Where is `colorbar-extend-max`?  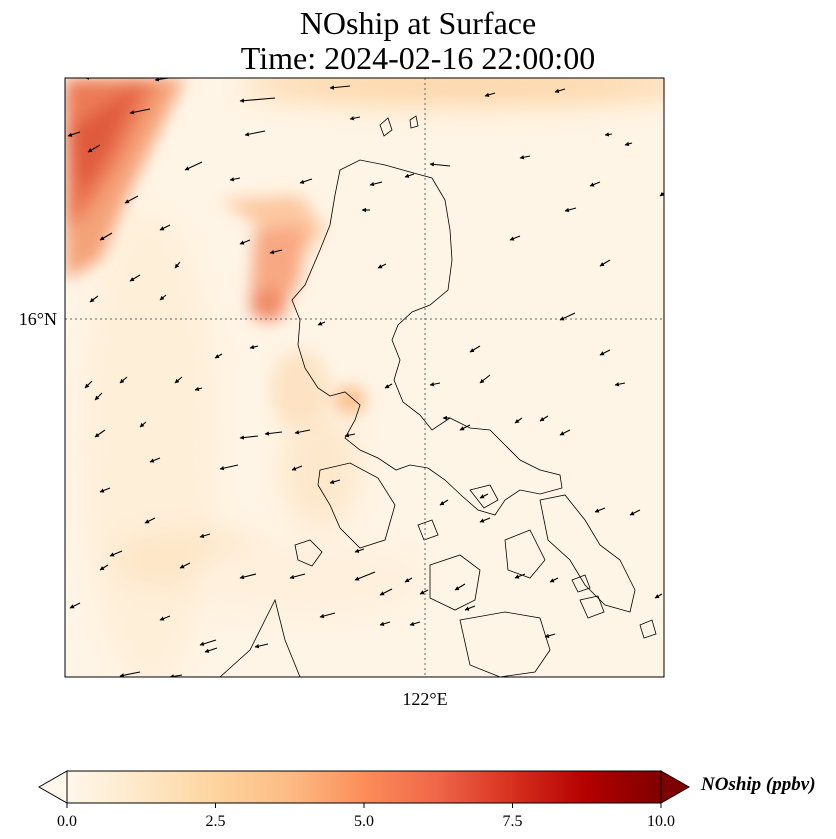
colorbar-extend-max is located at coordinates (675, 787).